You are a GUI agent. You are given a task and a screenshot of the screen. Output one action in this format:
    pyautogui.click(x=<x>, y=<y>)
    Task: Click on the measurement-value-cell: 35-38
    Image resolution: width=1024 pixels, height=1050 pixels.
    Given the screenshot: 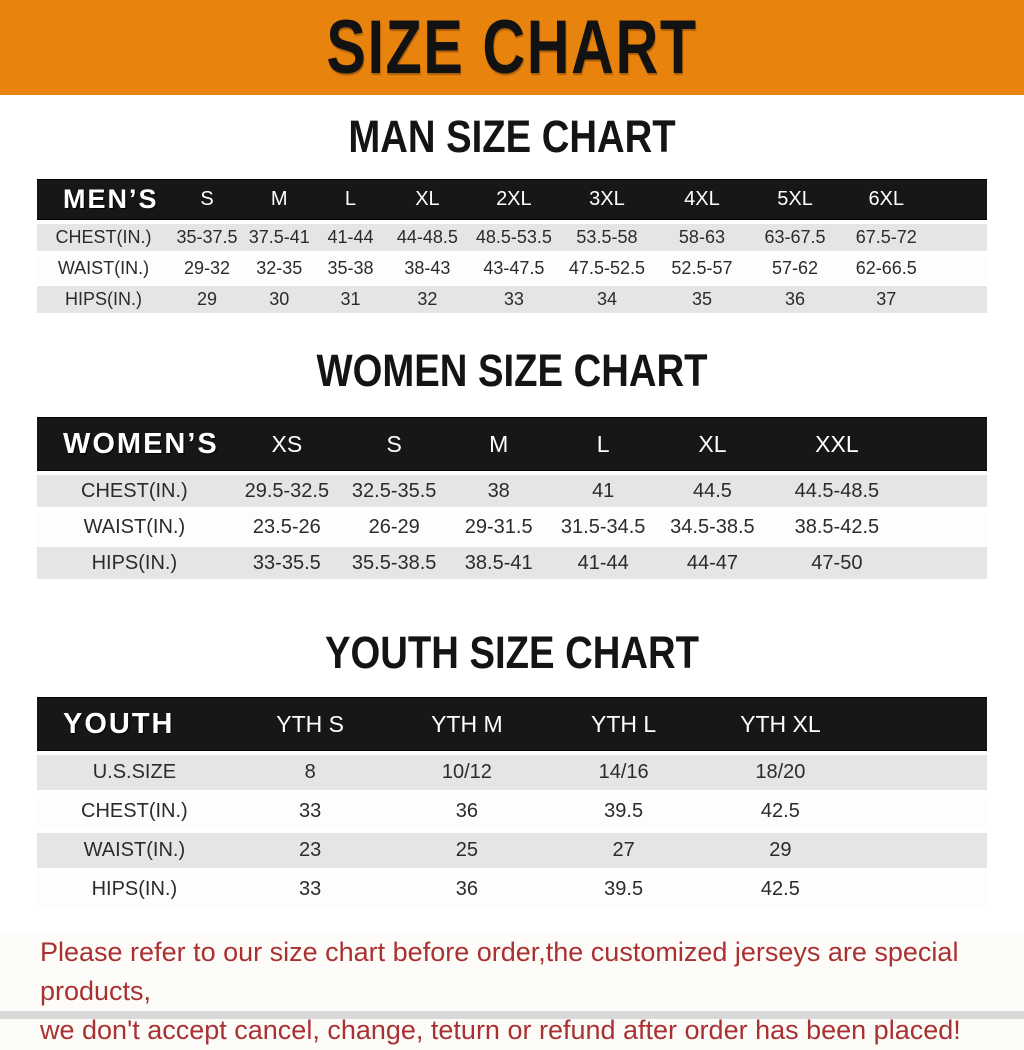 What is the action you would take?
    pyautogui.click(x=350, y=268)
    